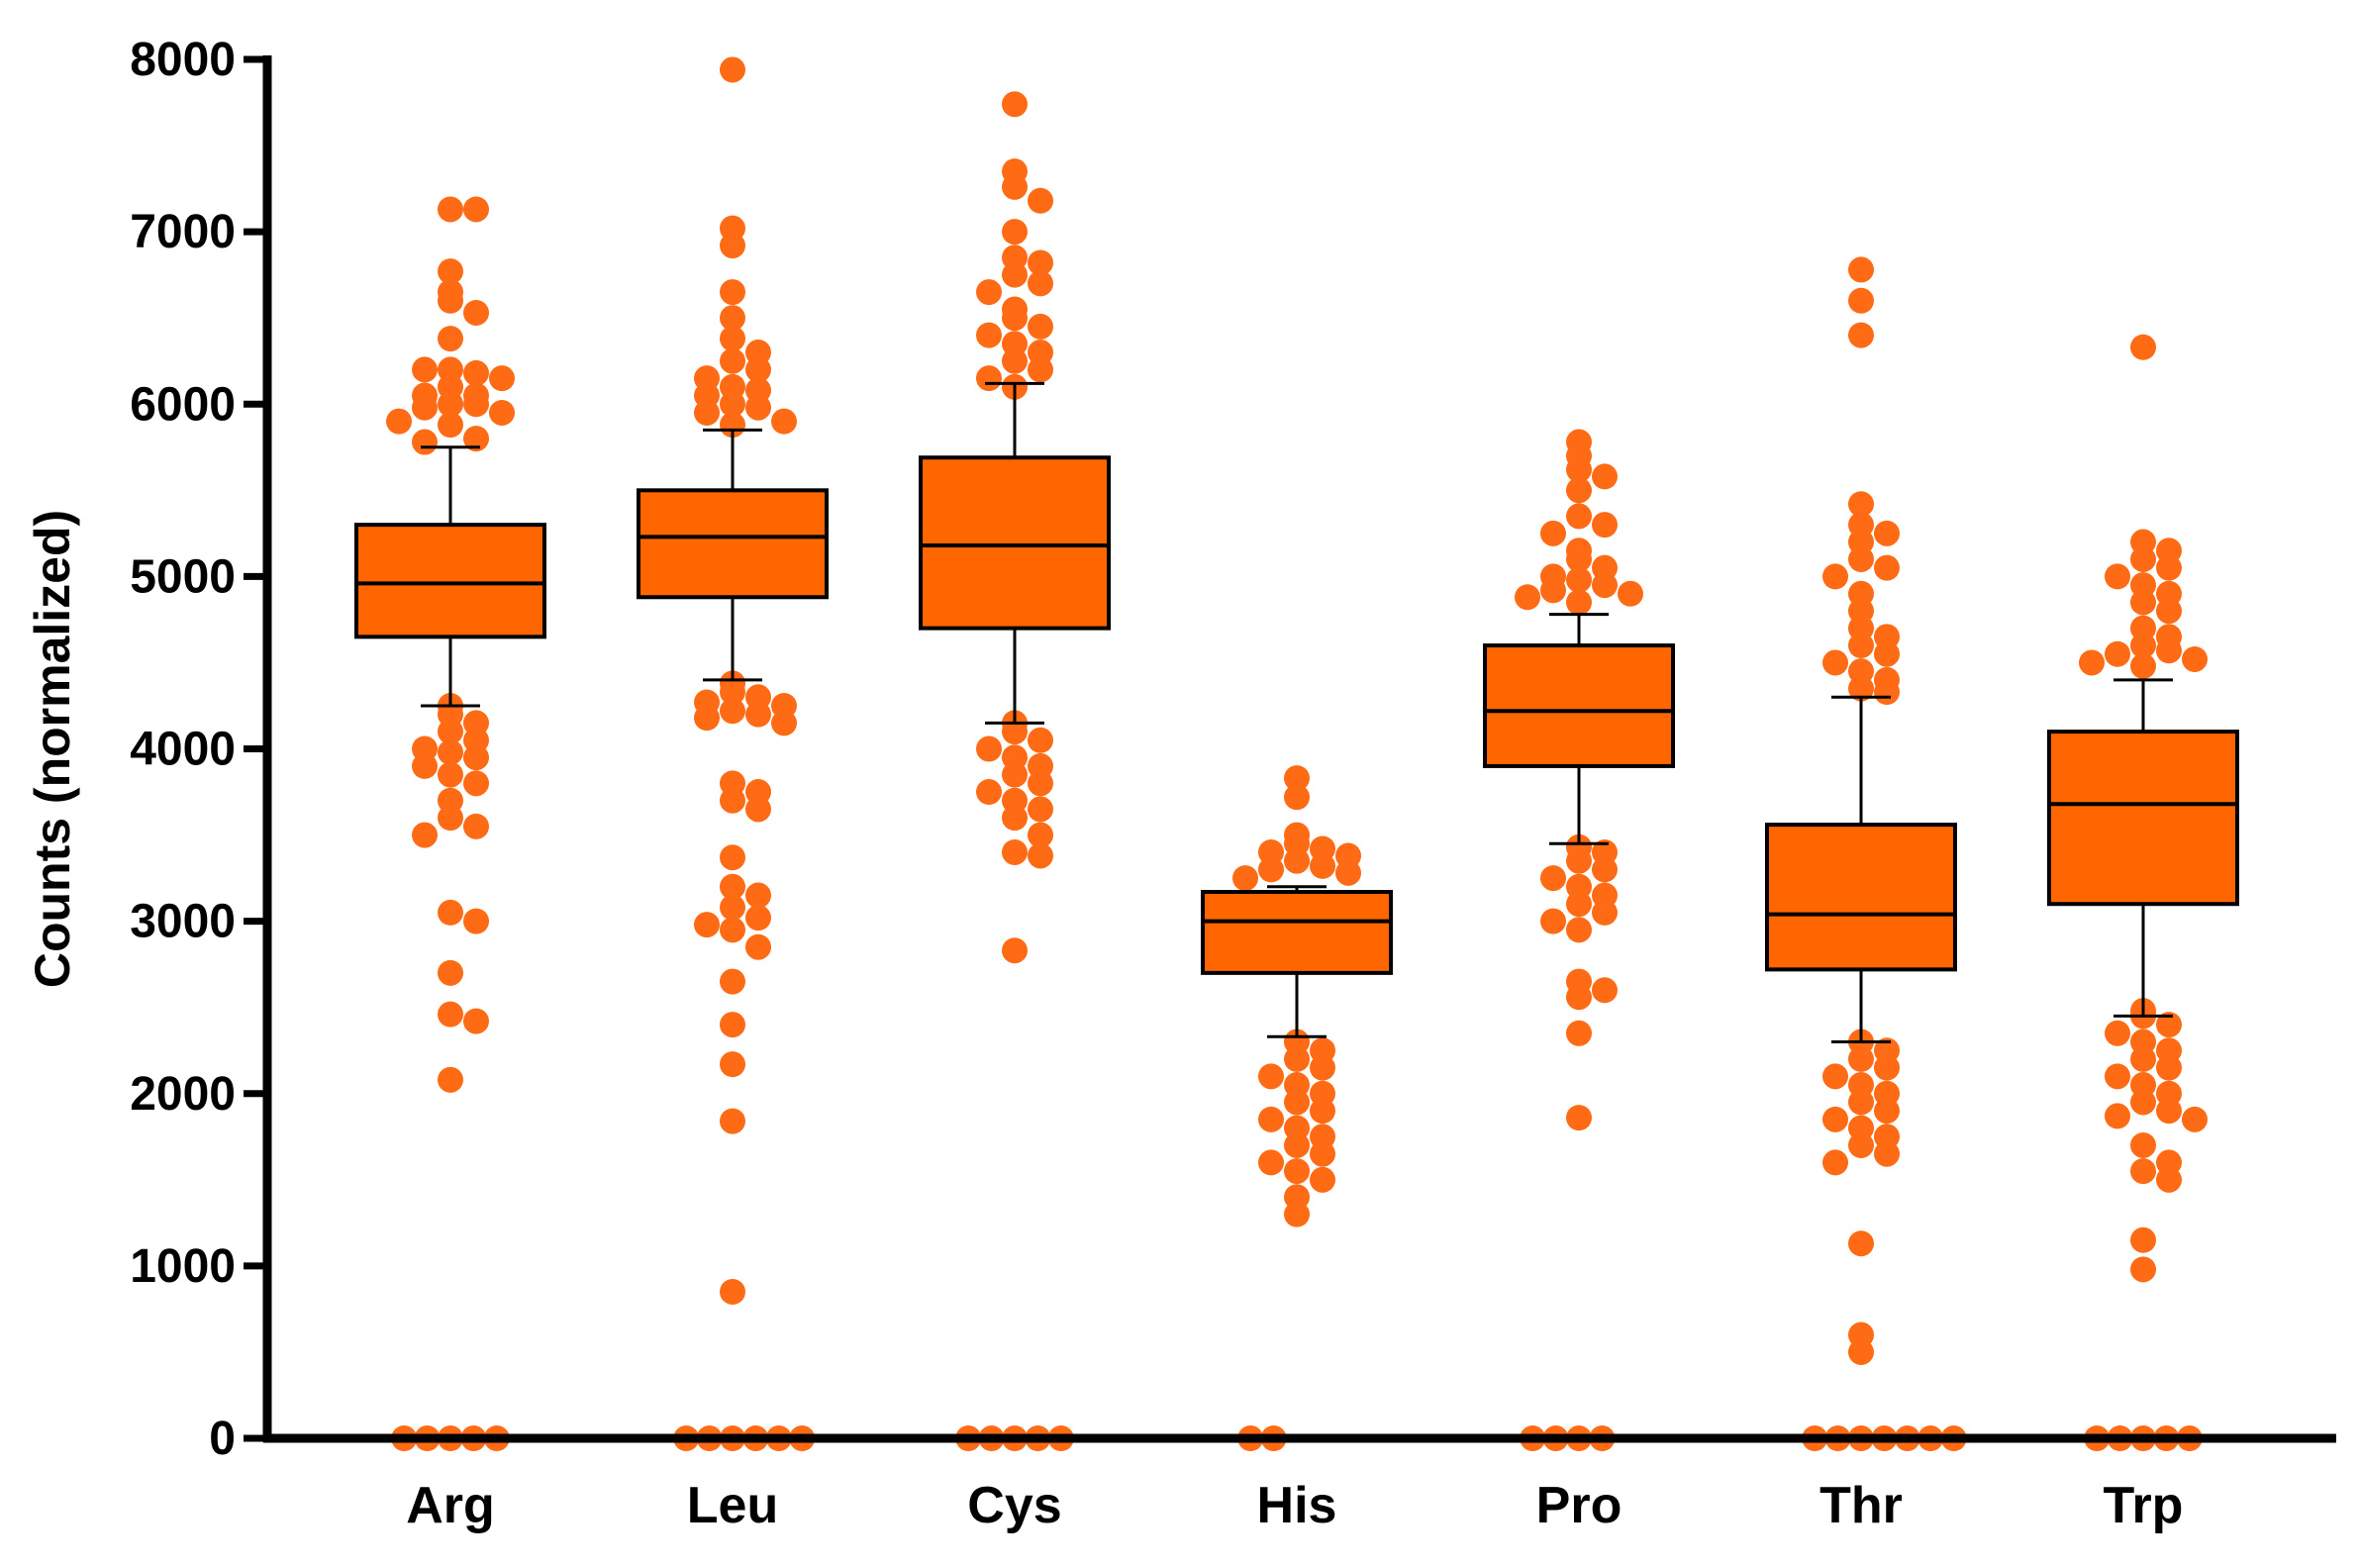 This screenshot has height=1568, width=2359. Describe the element at coordinates (183, 232) in the screenshot. I see `y-tick-label: 7000` at that location.